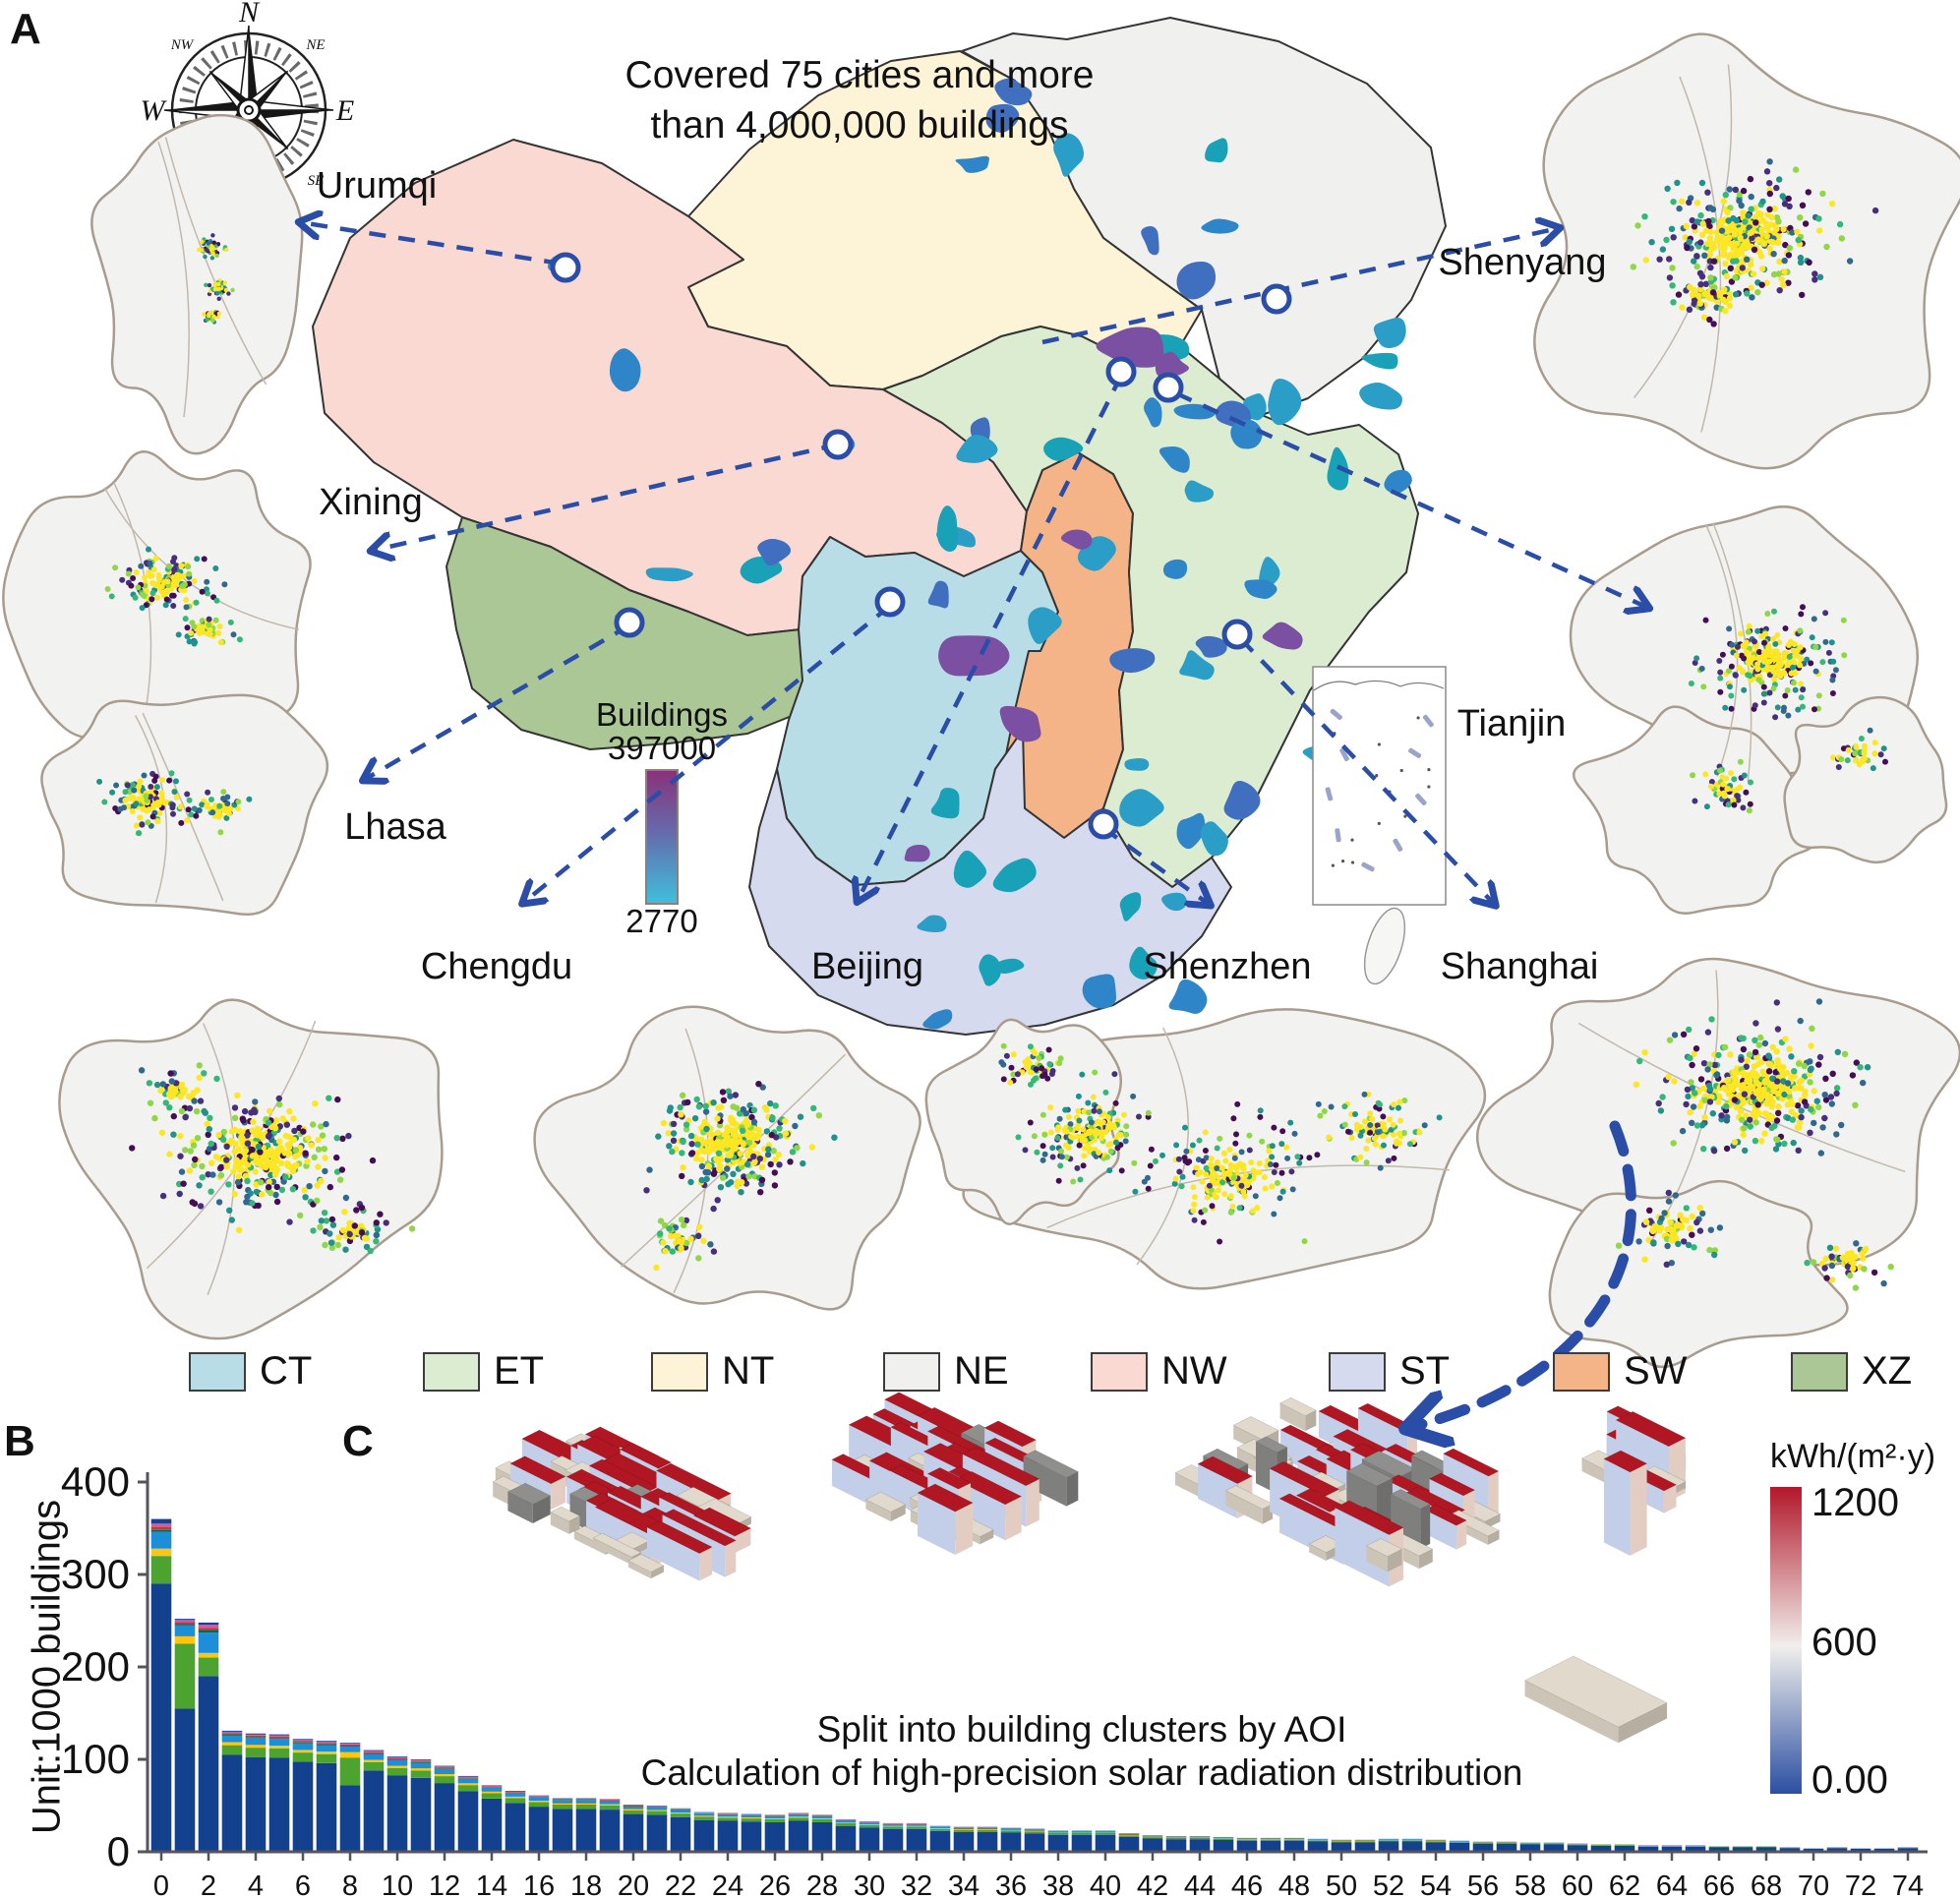 The height and width of the screenshot is (1899, 1960). Describe the element at coordinates (182, 45) in the screenshot. I see `svg-text: NW` at that location.